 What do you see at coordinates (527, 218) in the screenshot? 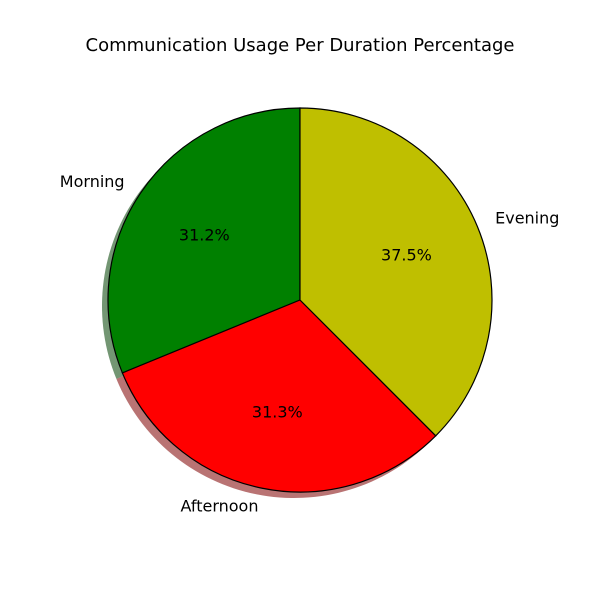
I see `slice-label-evening: Evening` at bounding box center [527, 218].